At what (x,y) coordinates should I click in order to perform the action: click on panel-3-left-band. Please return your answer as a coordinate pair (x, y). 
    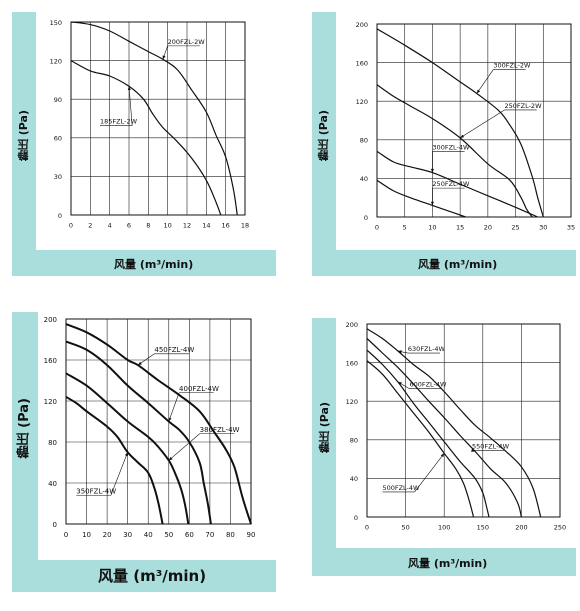
    Looking at the image, I should click on (25, 452).